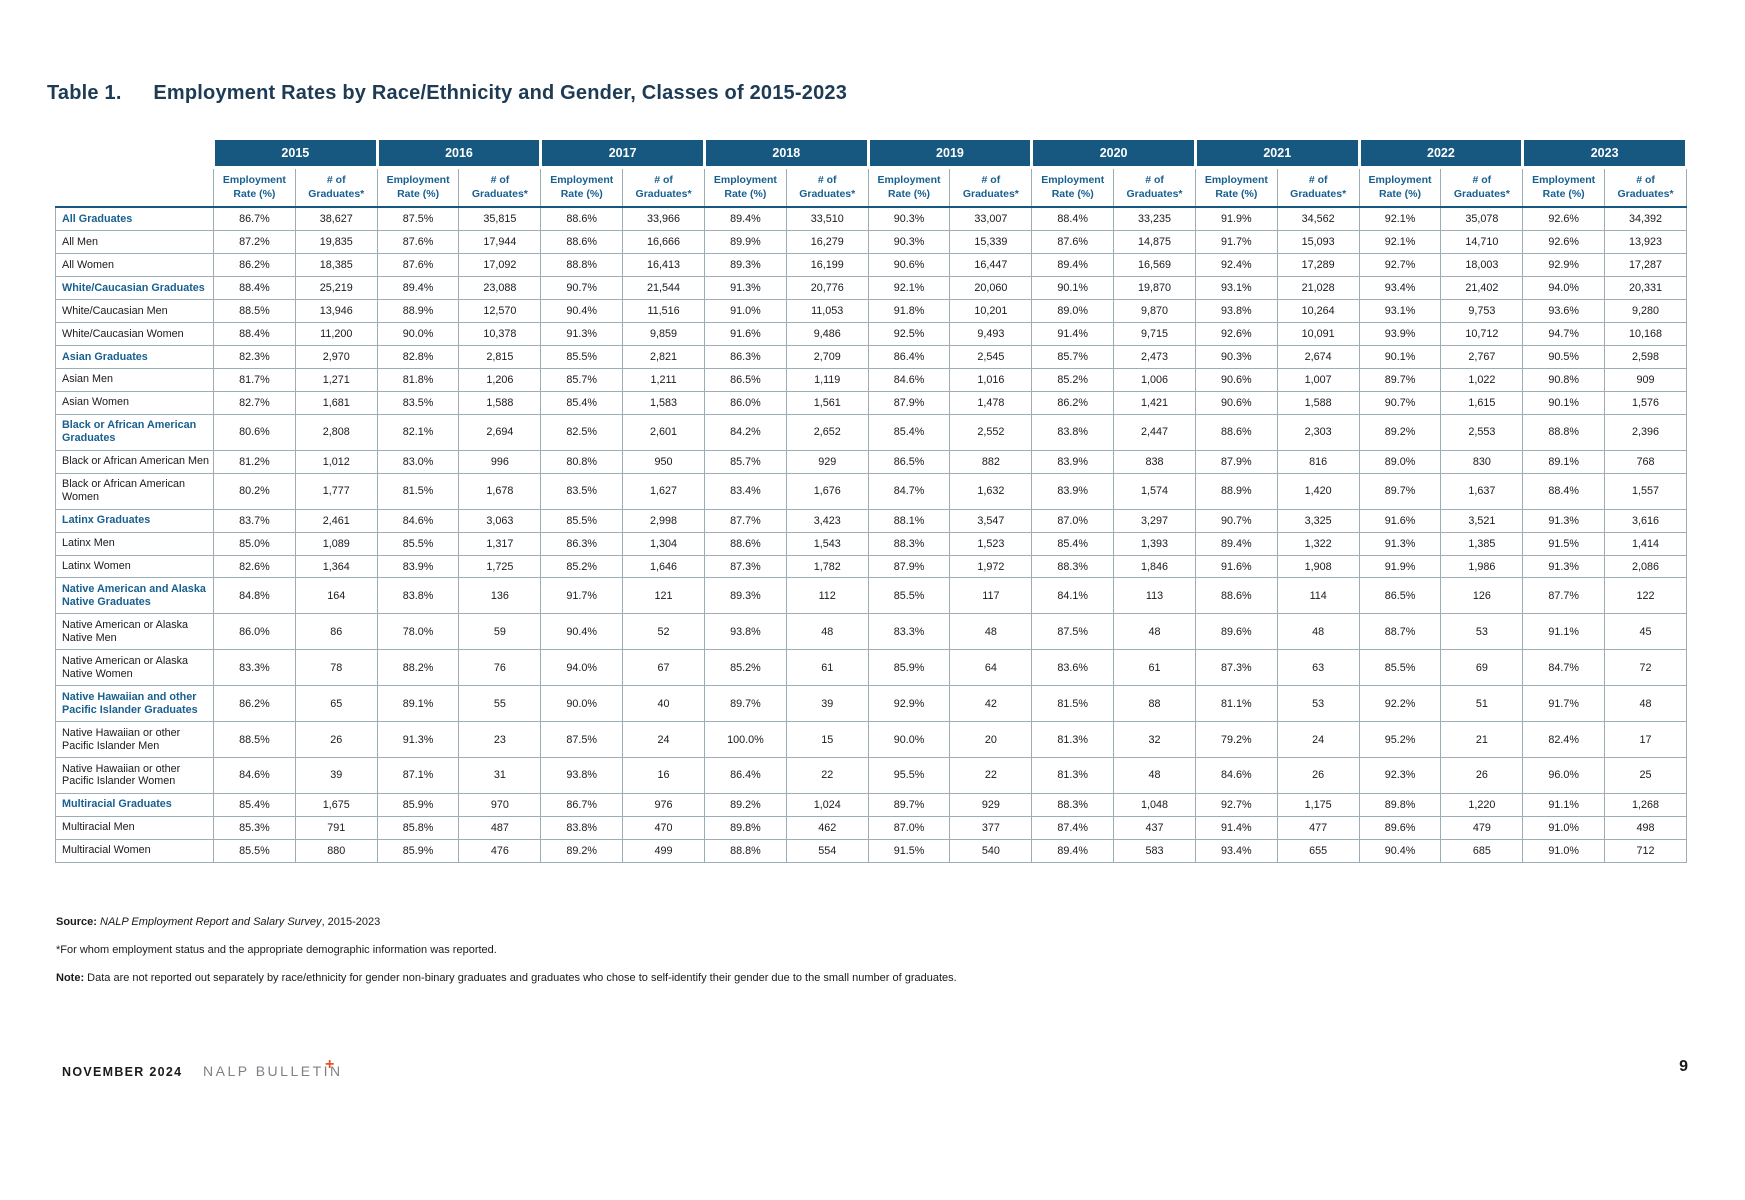  Describe the element at coordinates (254, 632) in the screenshot. I see `rate-cell: 86.0%` at that location.